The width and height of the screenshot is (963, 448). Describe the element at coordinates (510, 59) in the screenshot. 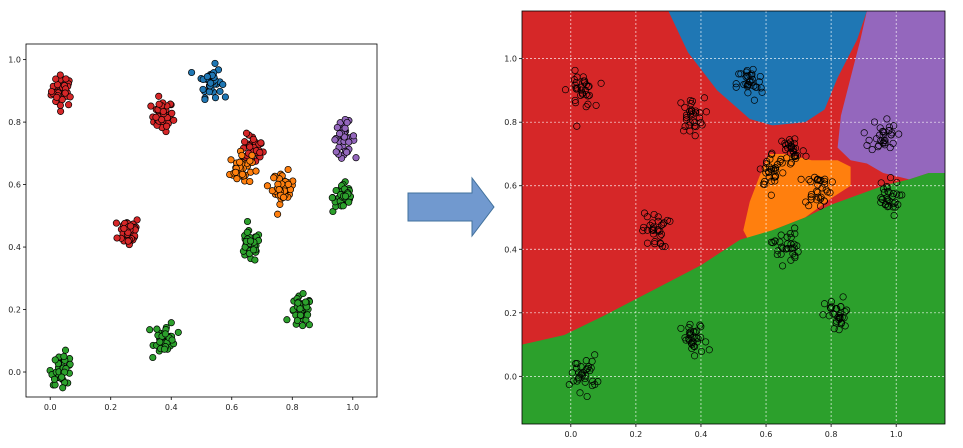

I see `y-tick-label: 1.0` at that location.